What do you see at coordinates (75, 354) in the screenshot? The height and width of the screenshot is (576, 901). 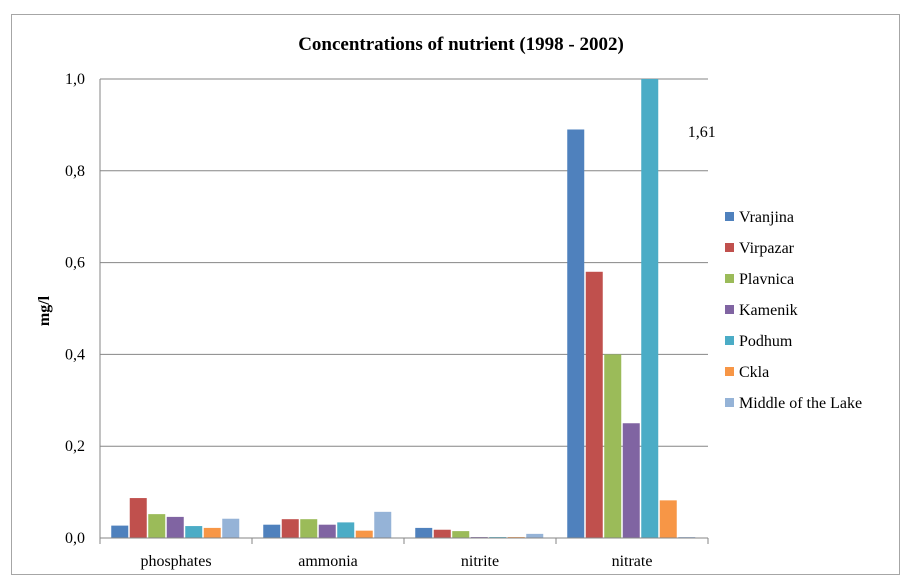 I see `y-tick-label: 0,4` at bounding box center [75, 354].